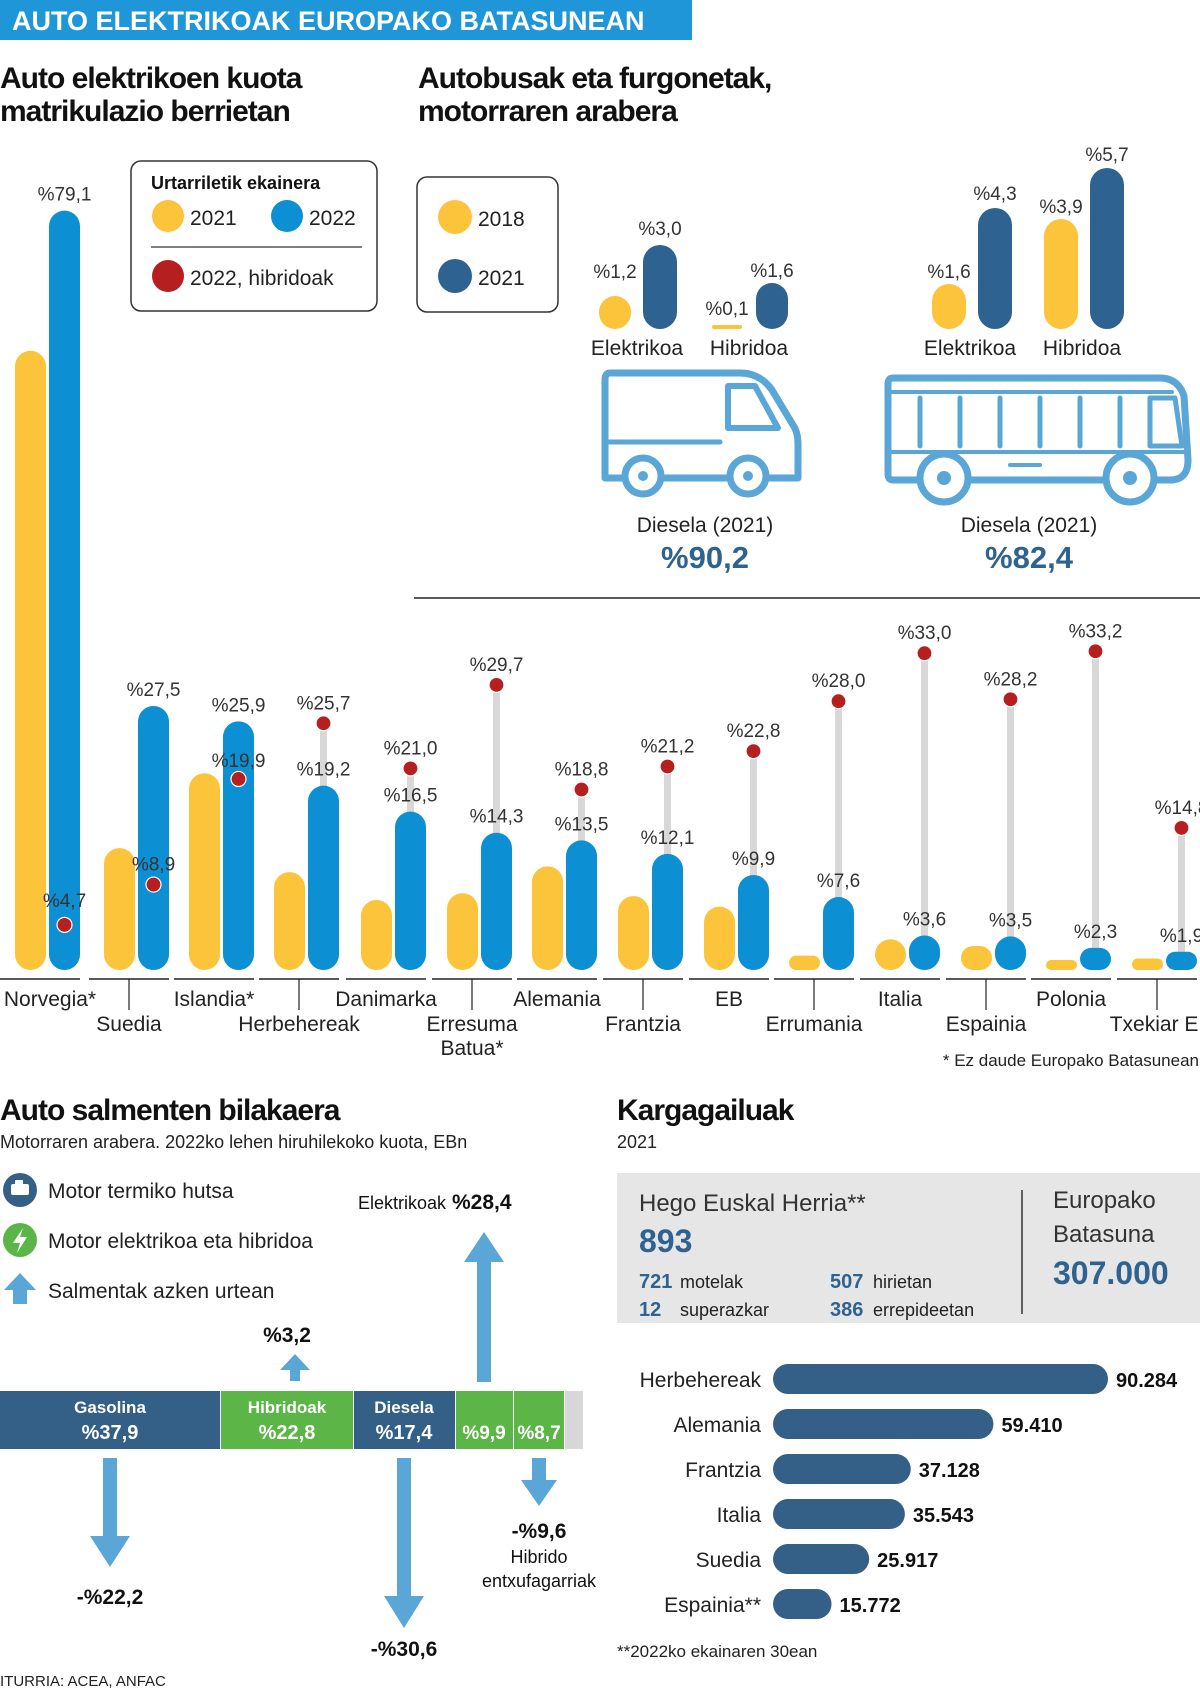 This screenshot has height=1690, width=1200. I want to click on van-hyb-2018-label: %0,1, so click(726, 309).